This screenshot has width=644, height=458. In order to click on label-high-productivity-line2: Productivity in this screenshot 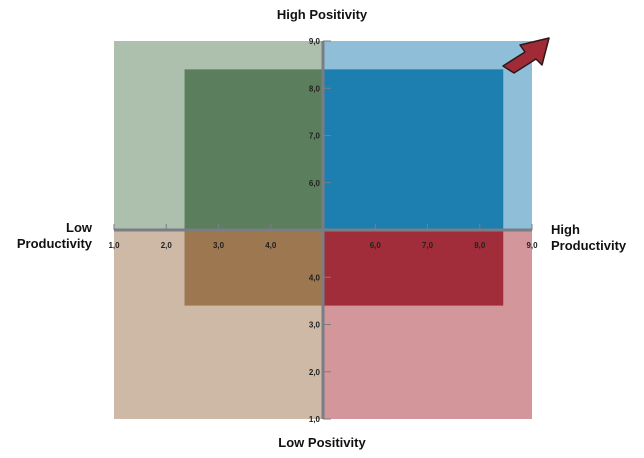, I will do `click(589, 245)`.